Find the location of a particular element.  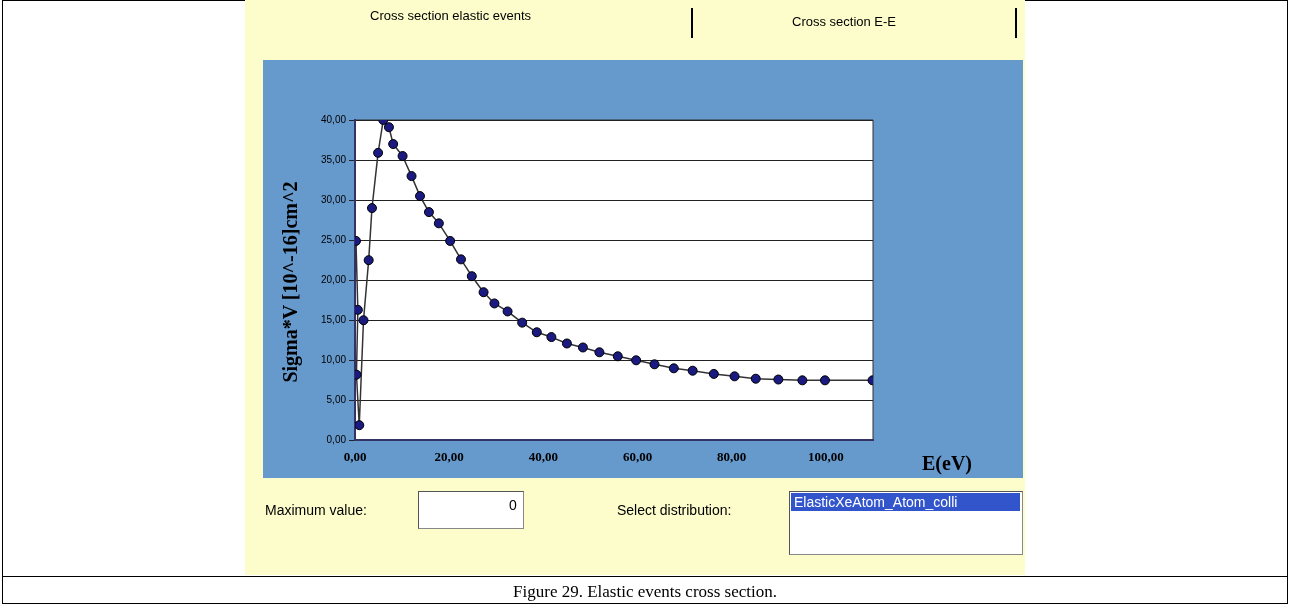

x-tick-label: 20,00 is located at coordinates (449, 456).